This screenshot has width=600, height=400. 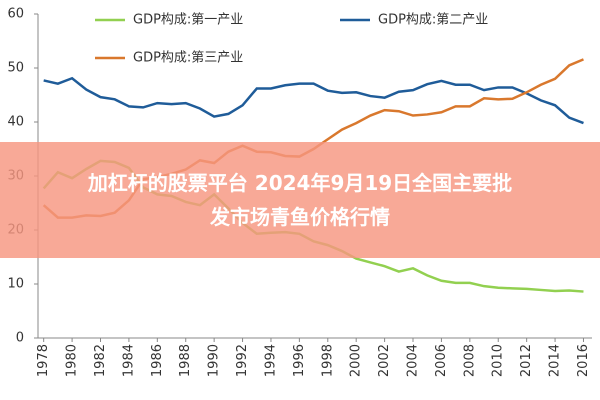 What do you see at coordinates (555, 360) in the screenshot?
I see `x-tick-label: 2014` at bounding box center [555, 360].